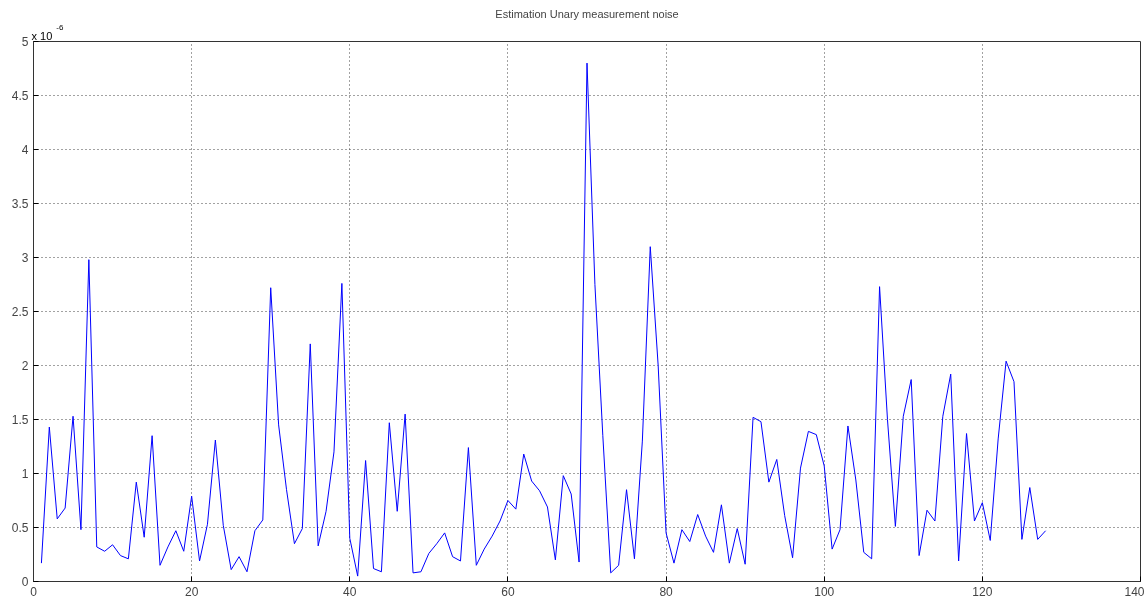 This screenshot has width=1144, height=607. I want to click on y-tick-label: 1, so click(25, 474).